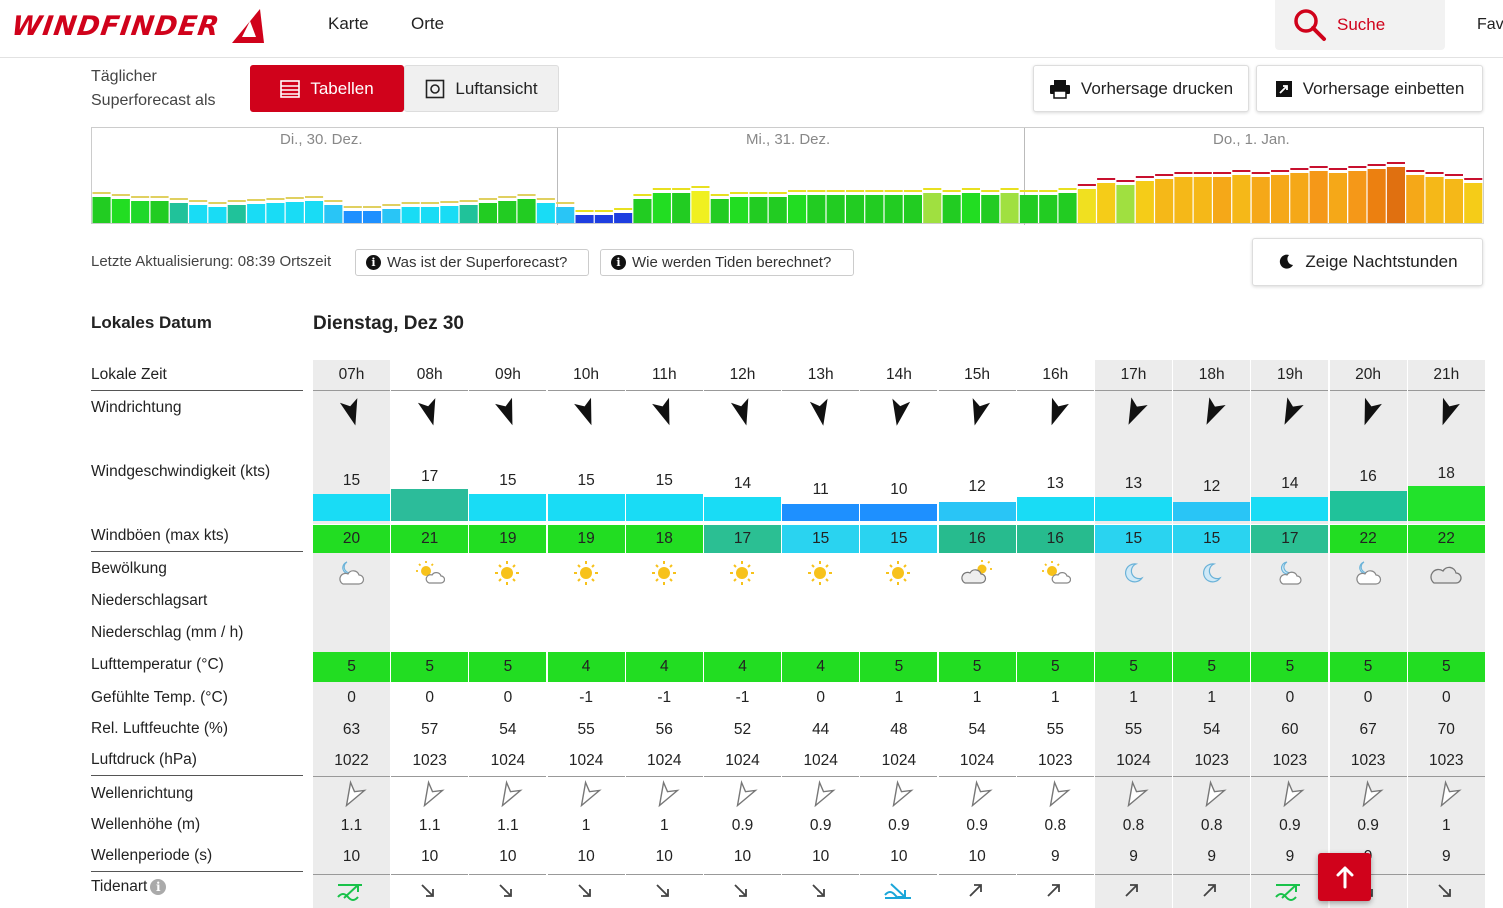 This screenshot has height=908, width=1503. What do you see at coordinates (430, 375) in the screenshot?
I see `hour-label: 08h` at bounding box center [430, 375].